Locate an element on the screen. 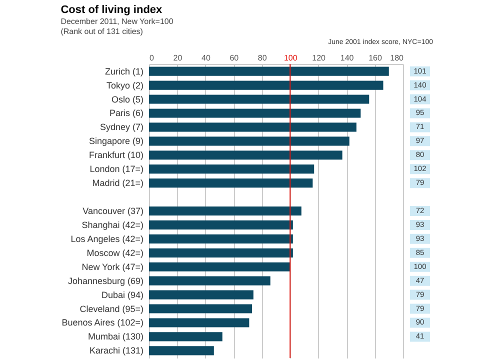  x-tick-label: 100 is located at coordinates (291, 58).